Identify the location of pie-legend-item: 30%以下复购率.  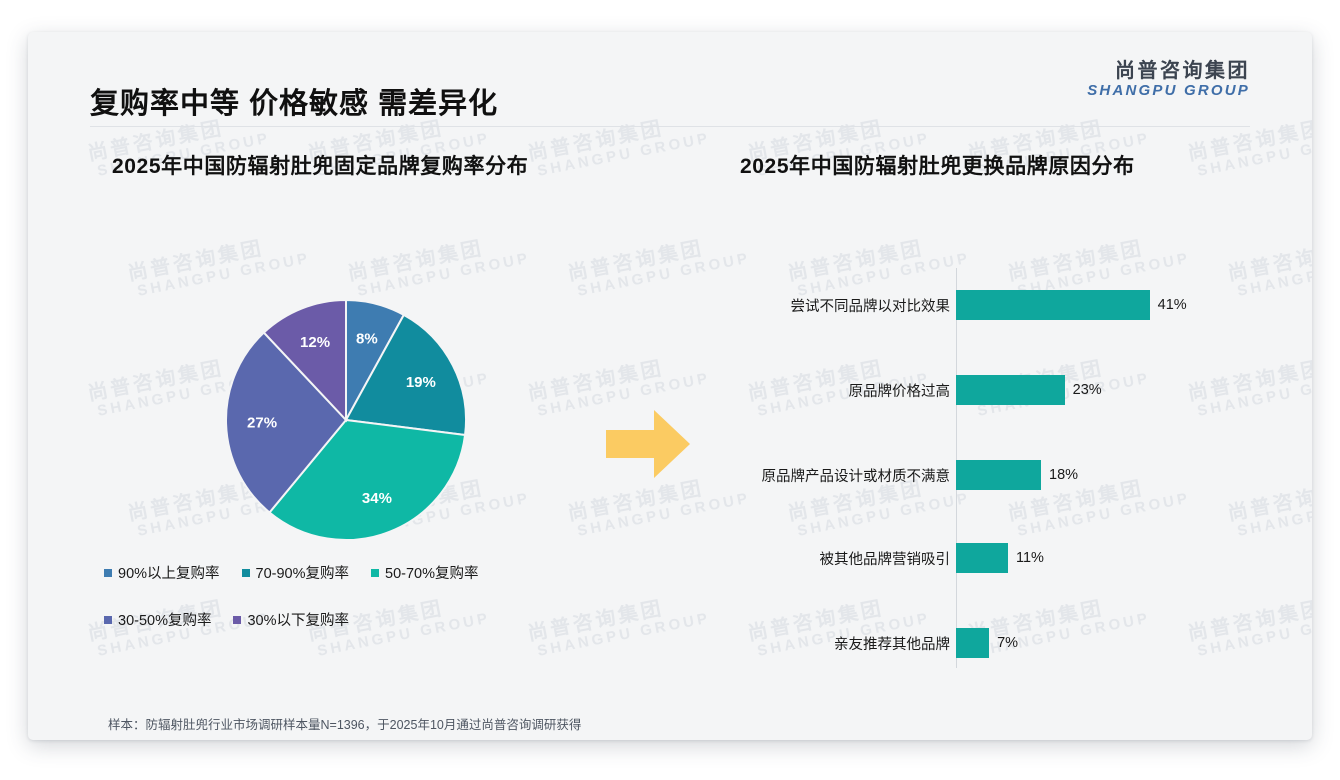
(291, 619).